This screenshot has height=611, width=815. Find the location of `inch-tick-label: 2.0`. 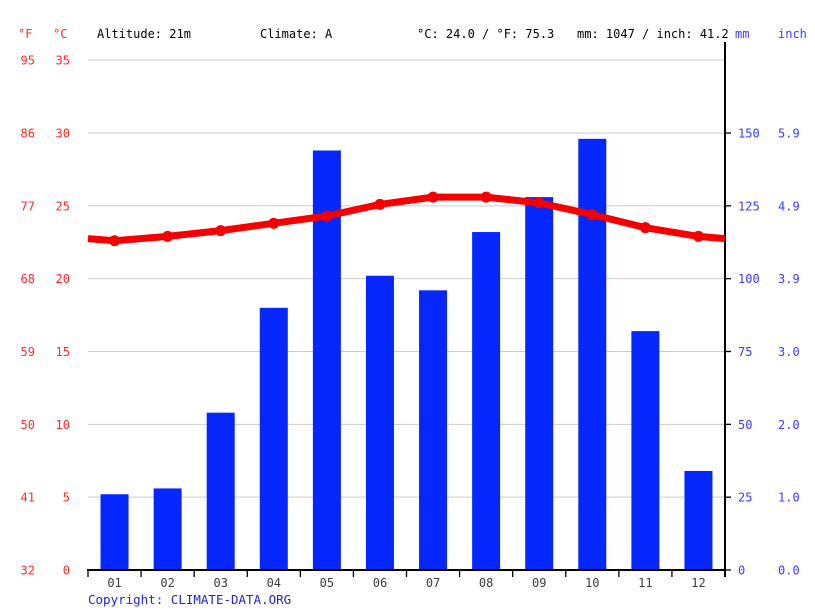

inch-tick-label: 2.0 is located at coordinates (789, 425).